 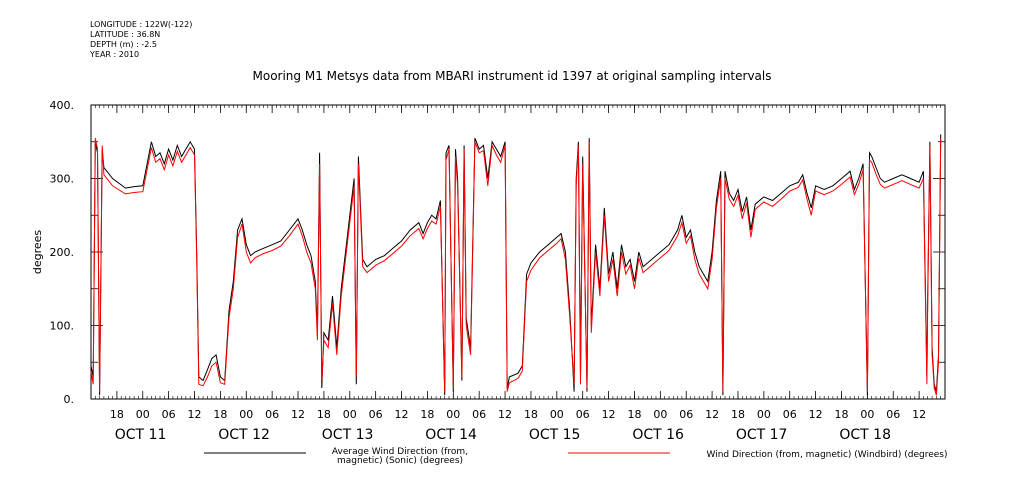 What do you see at coordinates (141, 435) in the screenshot?
I see `x-date-label: OCT 11` at bounding box center [141, 435].